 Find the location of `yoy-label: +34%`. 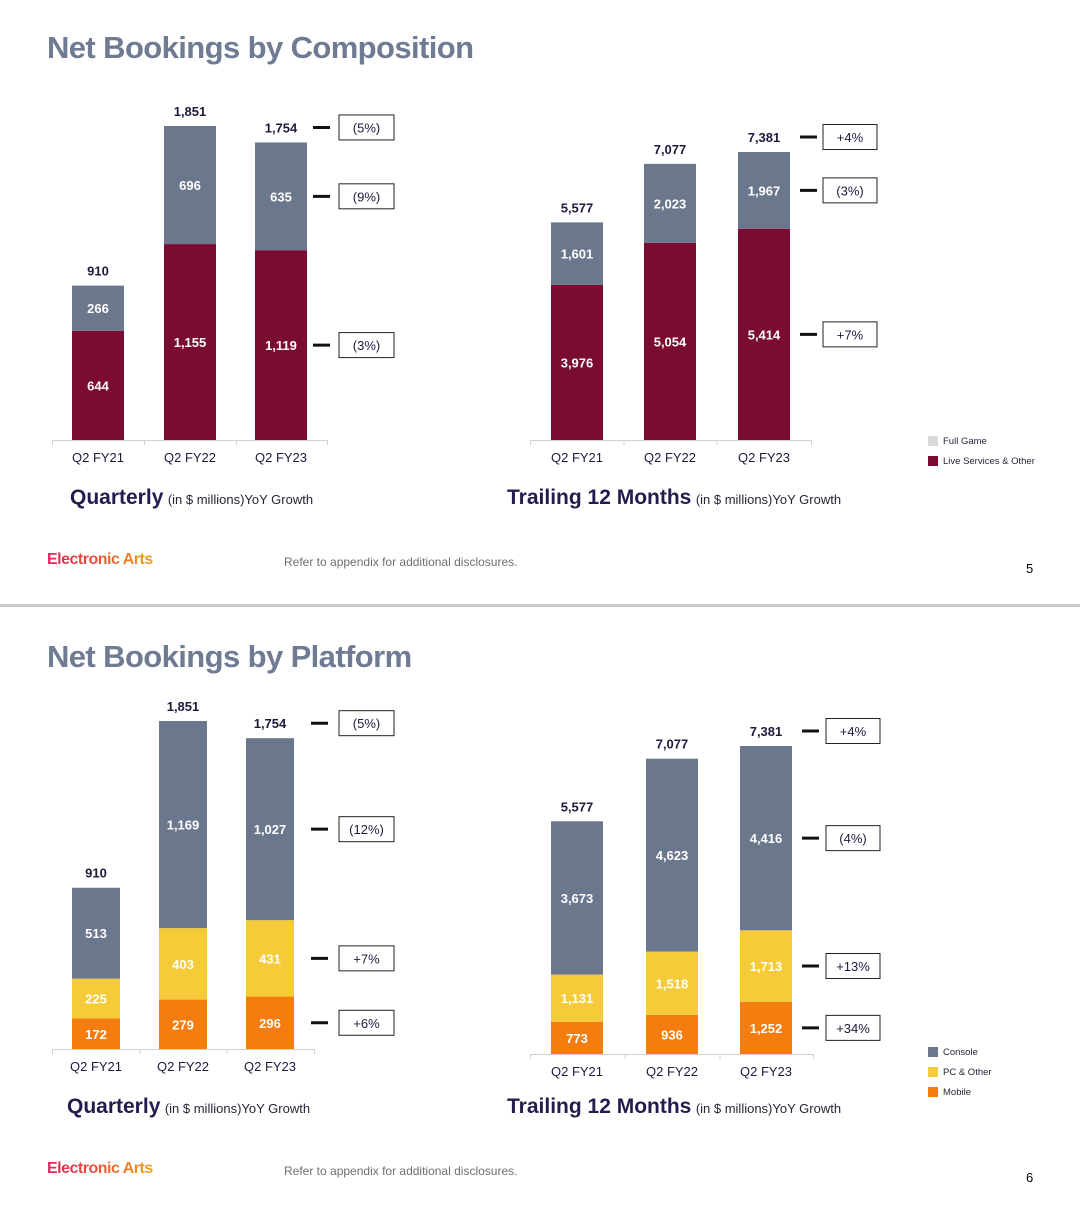

yoy-label: +34% is located at coordinates (853, 1028).